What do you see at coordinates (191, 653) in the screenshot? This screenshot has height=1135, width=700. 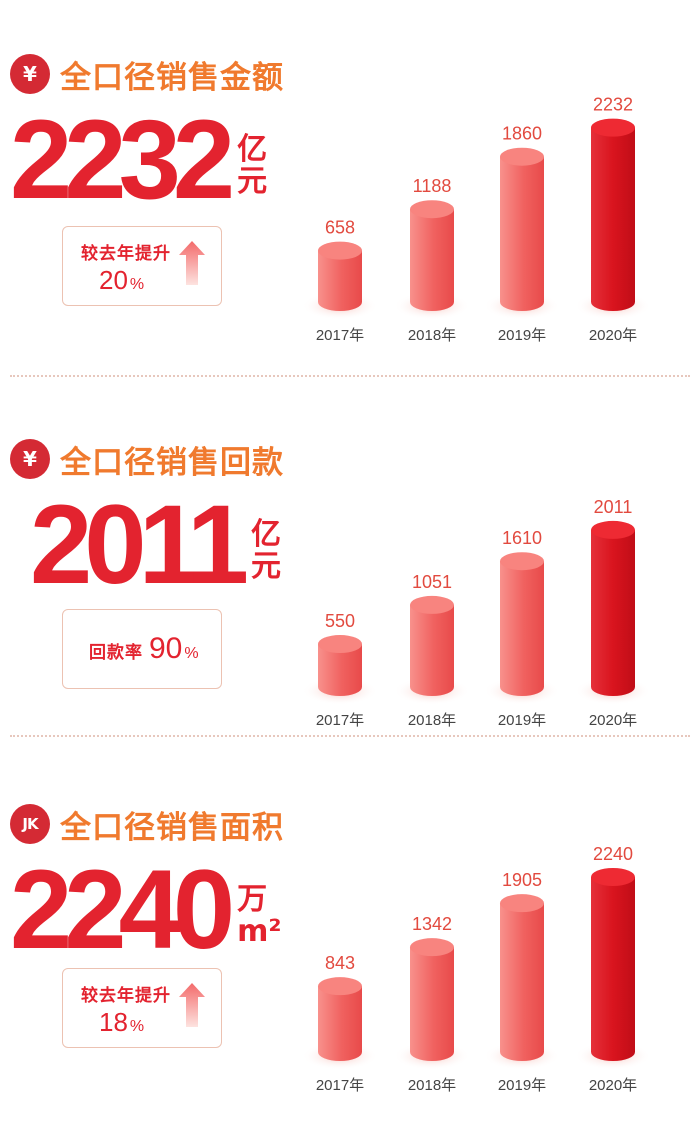 I see `collection-rate-percent-sign: %` at bounding box center [191, 653].